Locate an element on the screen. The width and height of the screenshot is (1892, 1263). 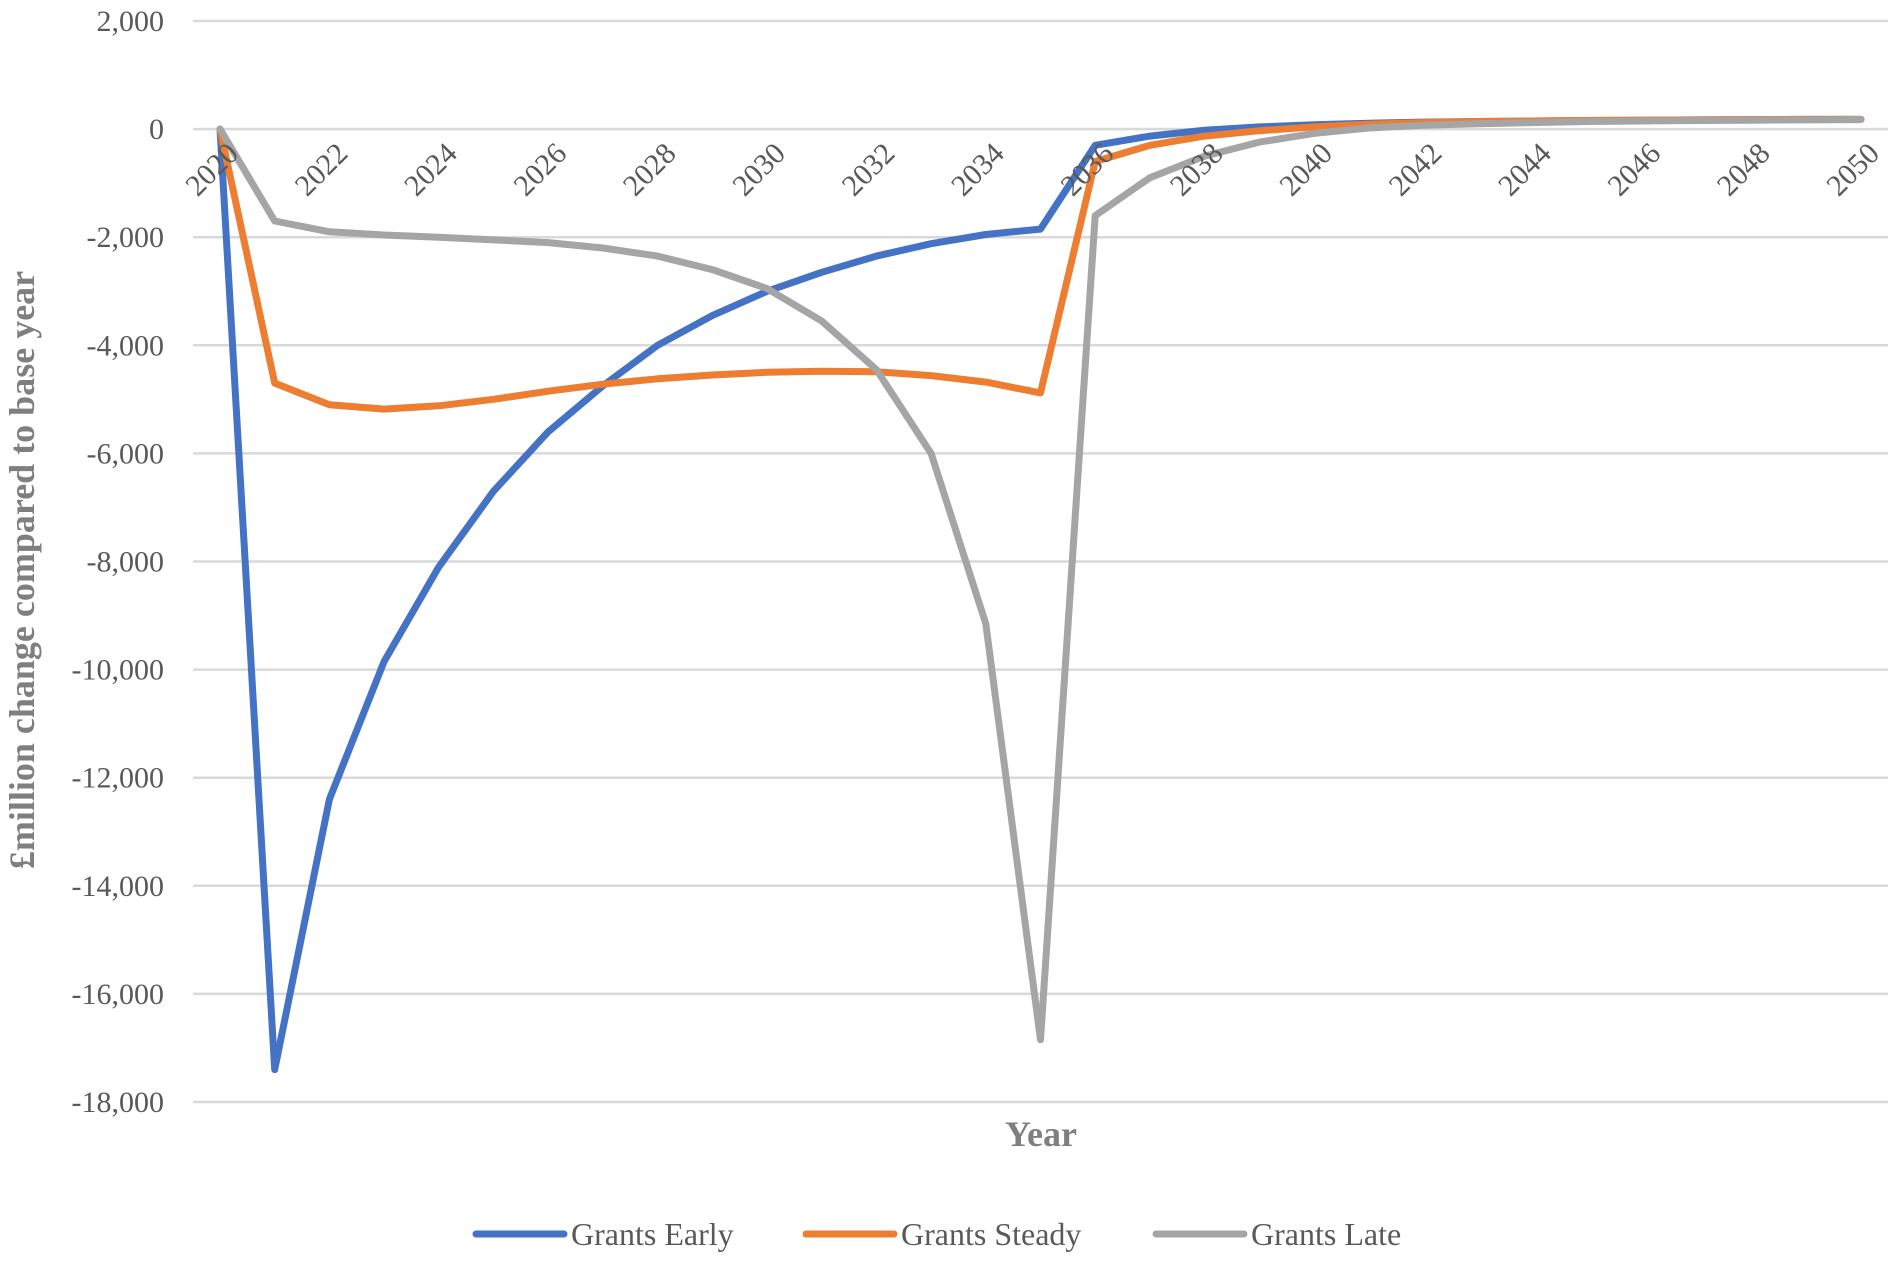
y-tick-label: -10,000 is located at coordinates (118, 670).